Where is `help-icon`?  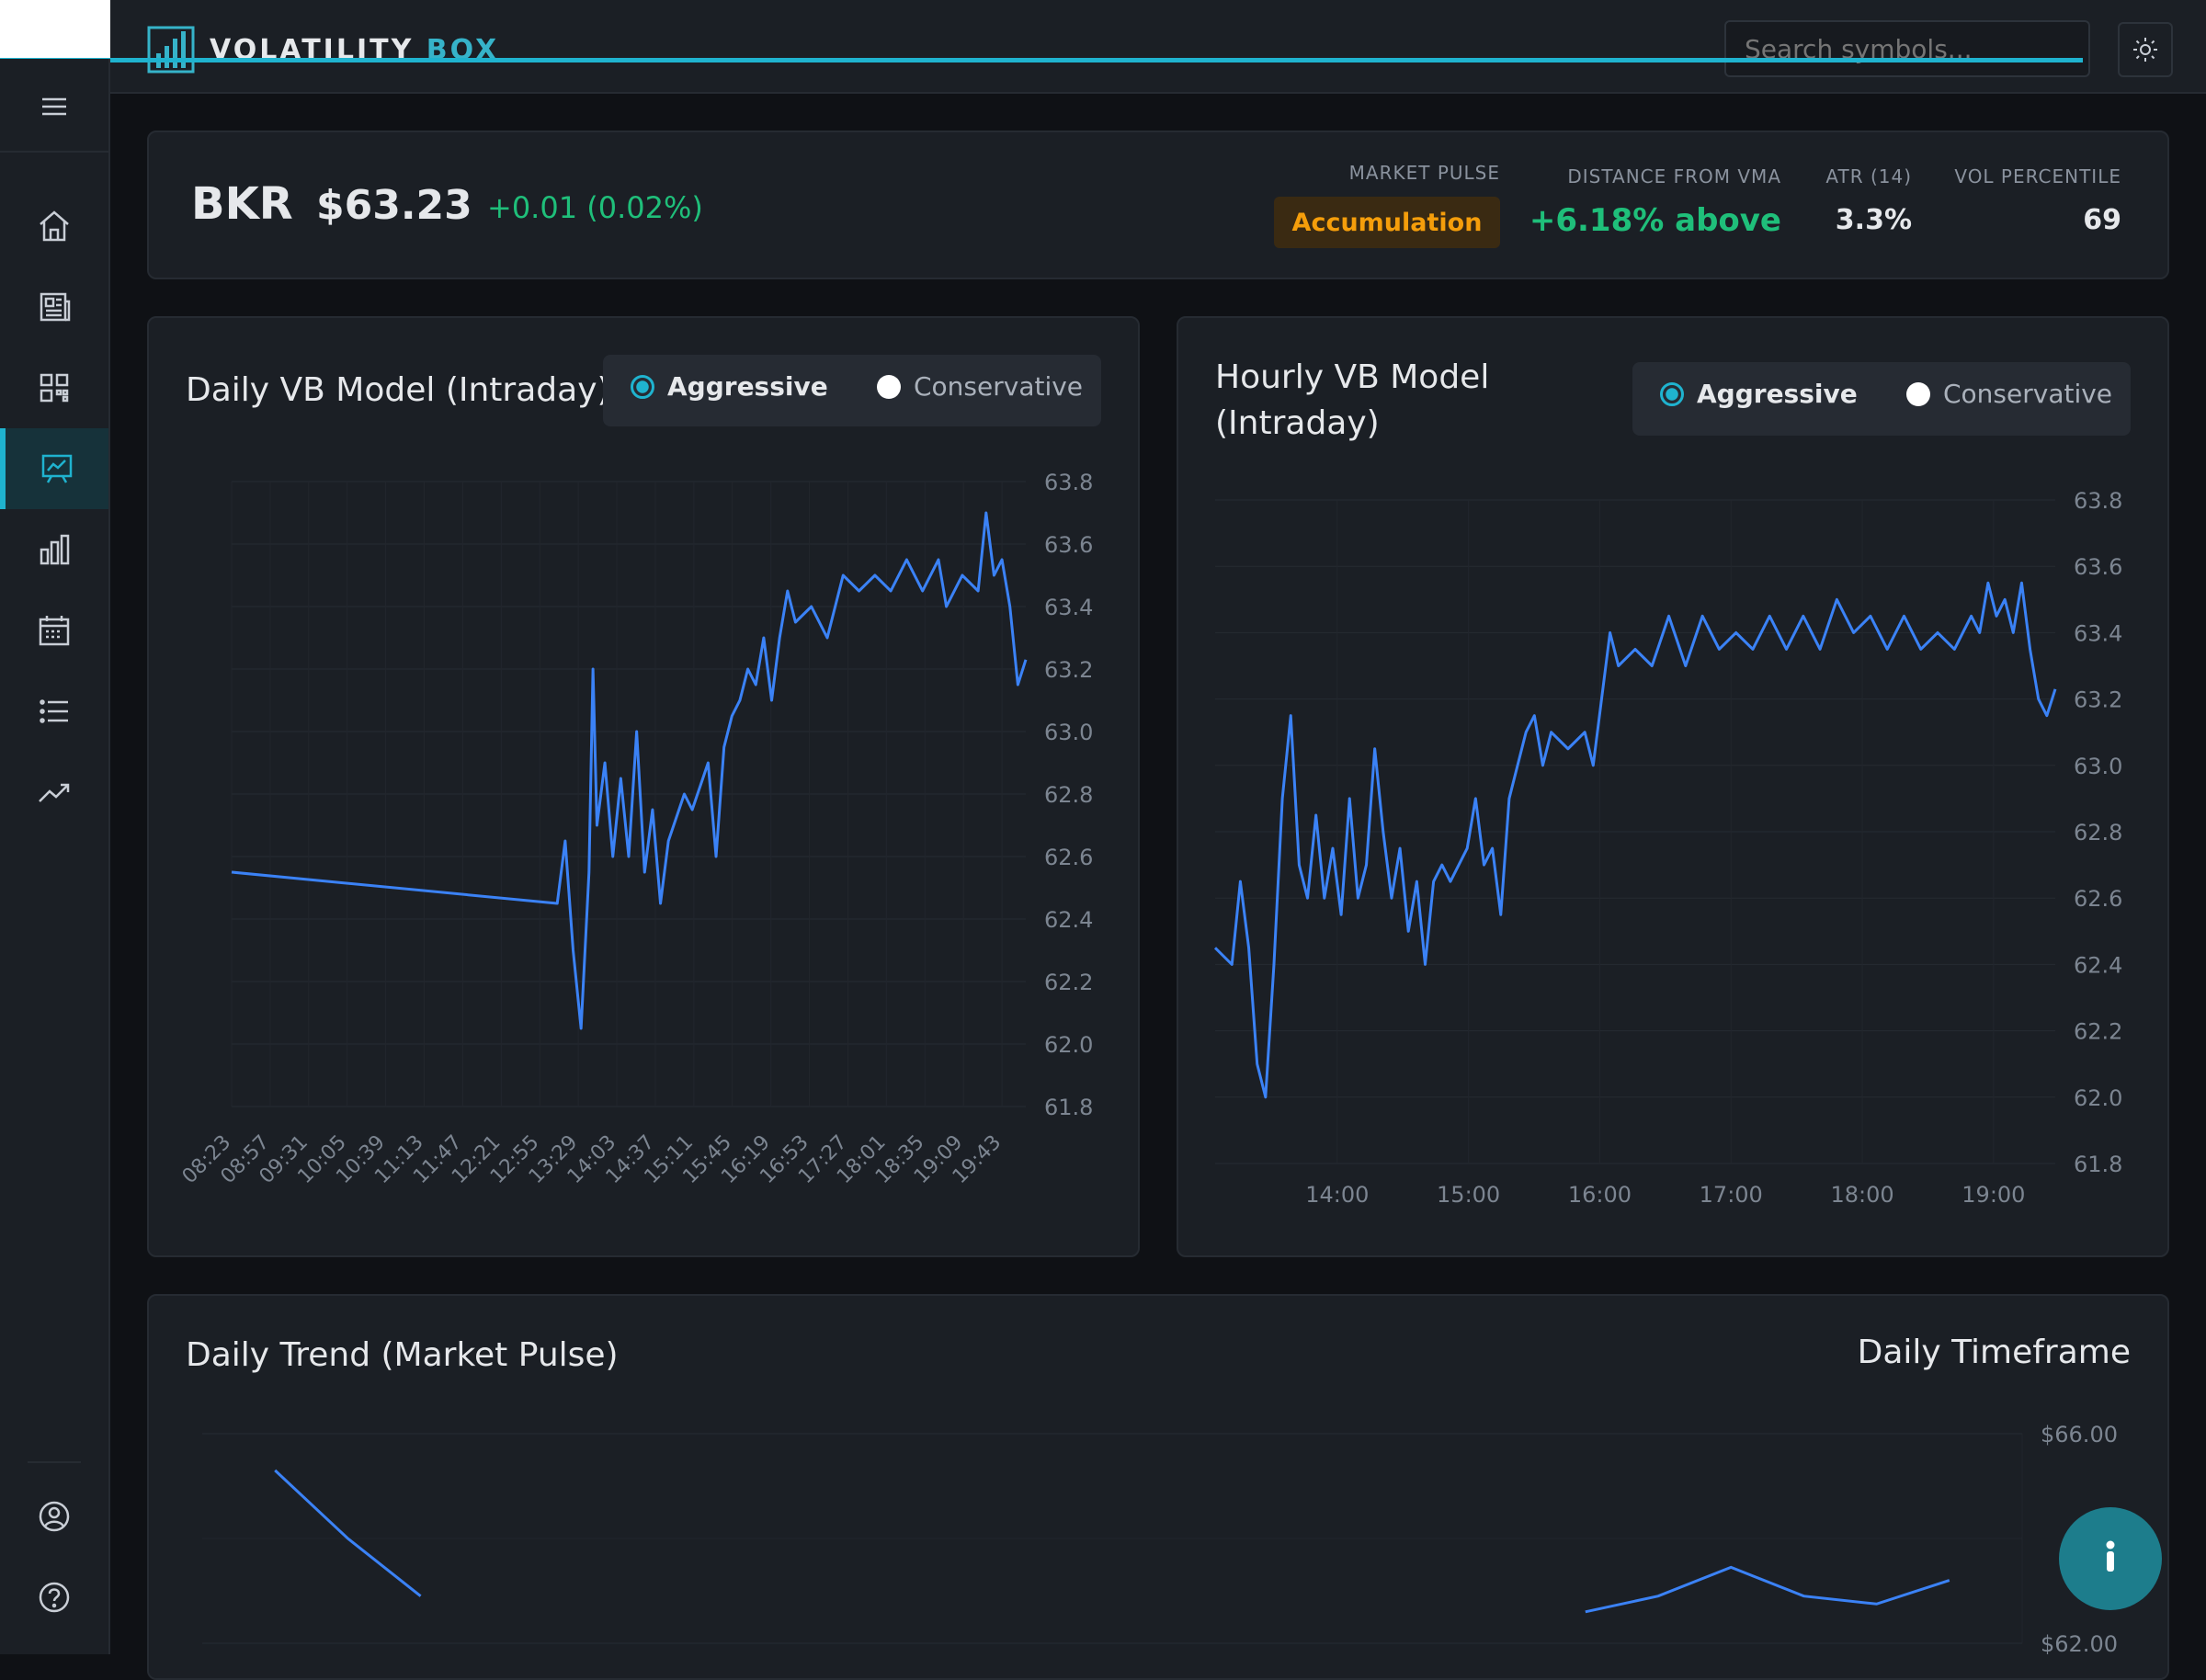
help-icon is located at coordinates (54, 1597).